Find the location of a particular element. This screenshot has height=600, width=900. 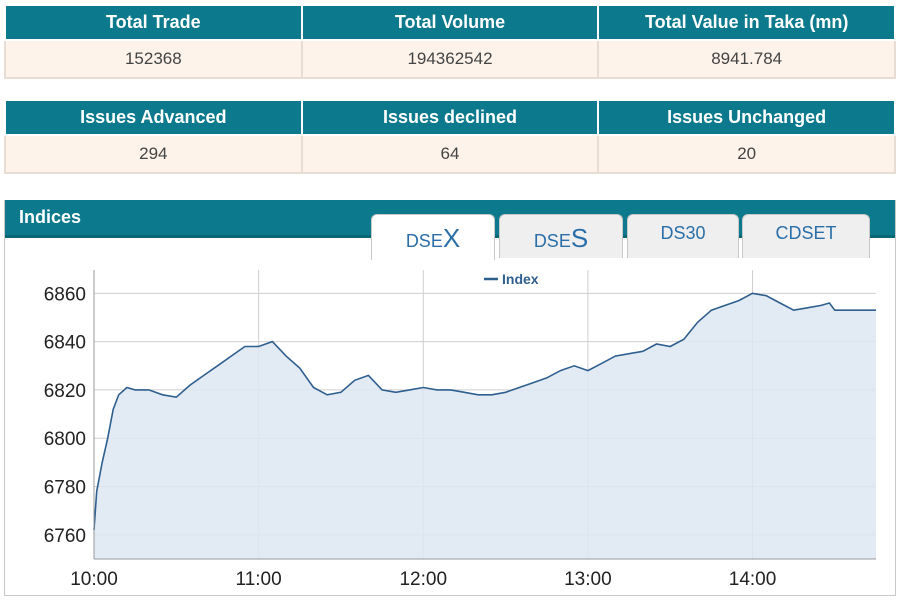

issues-declined-value: 64 is located at coordinates (450, 154).